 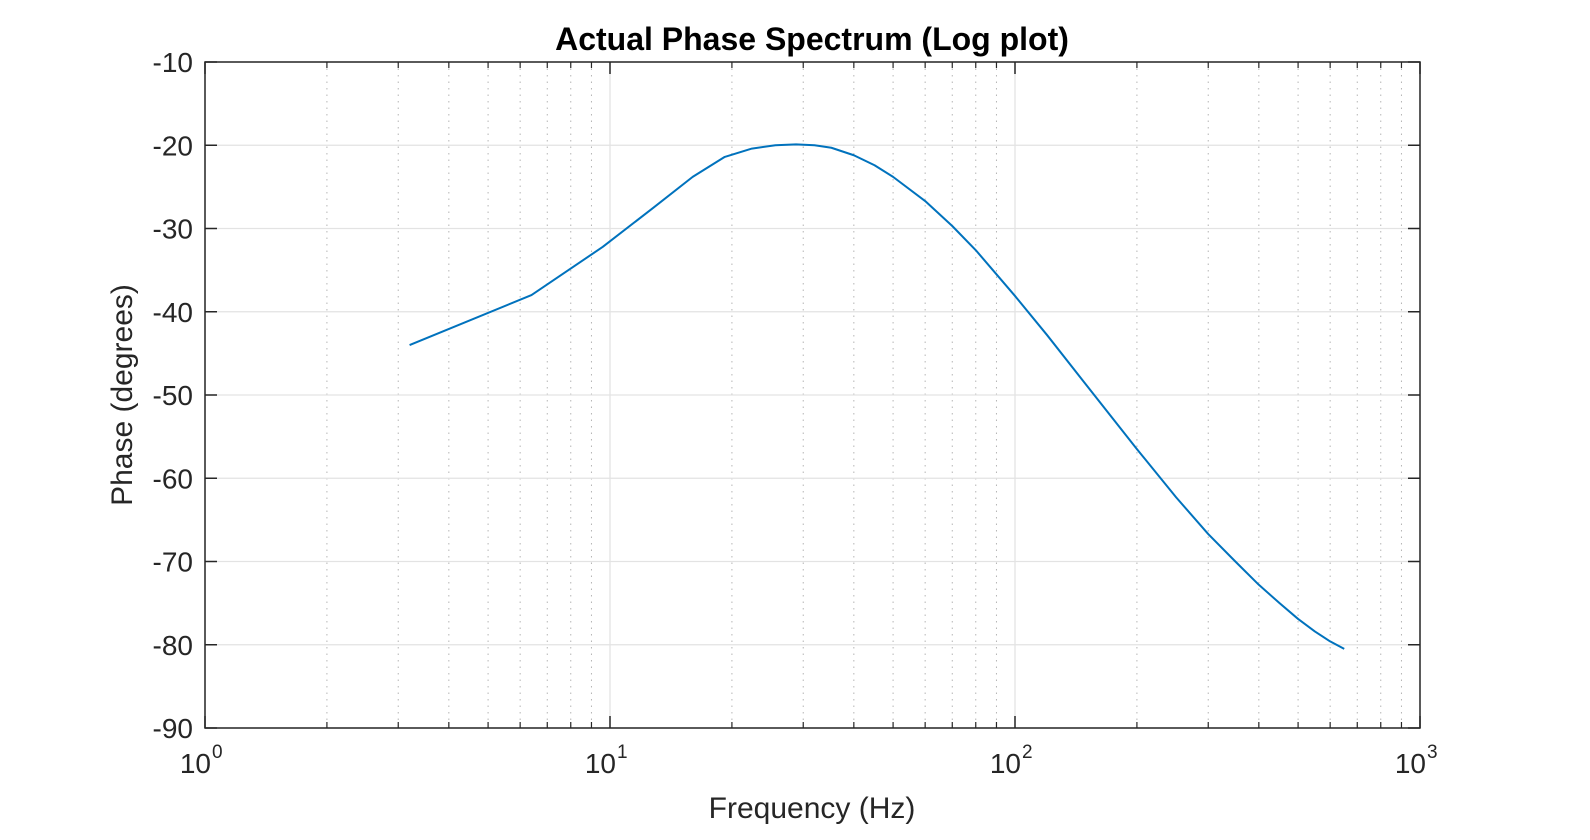 I want to click on y-tick-label: -30, so click(x=173, y=229).